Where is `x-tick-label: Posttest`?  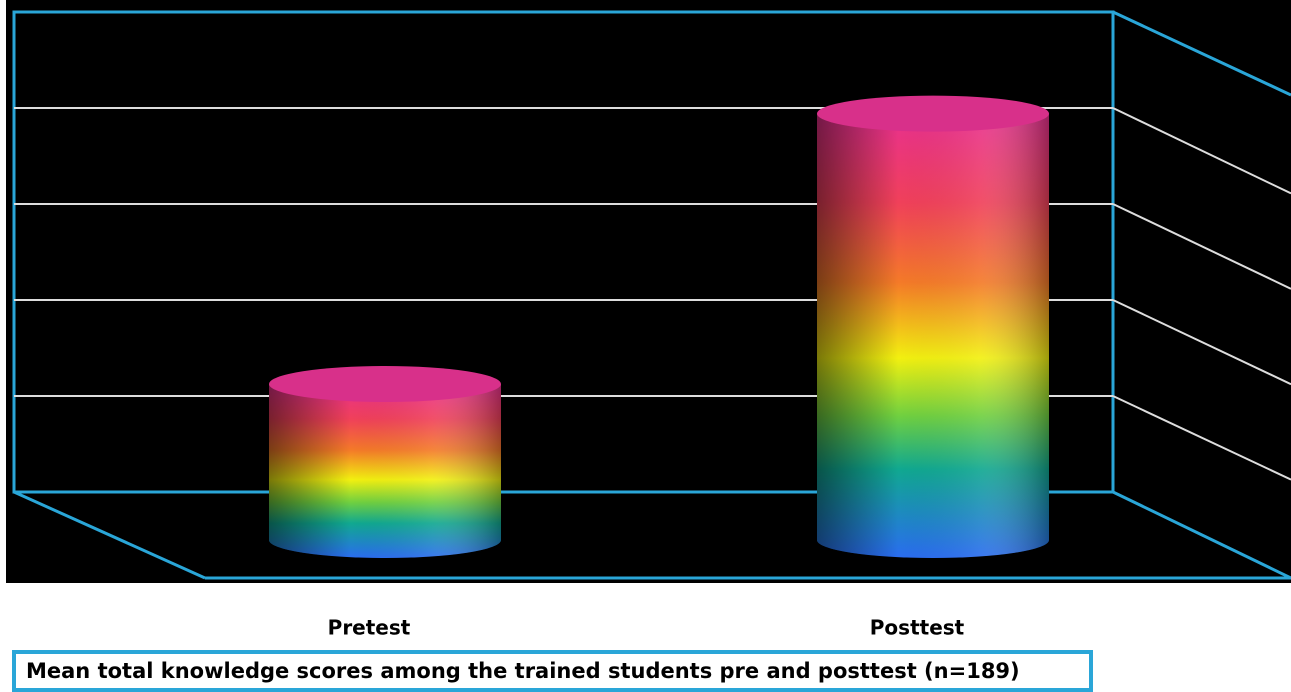 x-tick-label: Posttest is located at coordinates (917, 628).